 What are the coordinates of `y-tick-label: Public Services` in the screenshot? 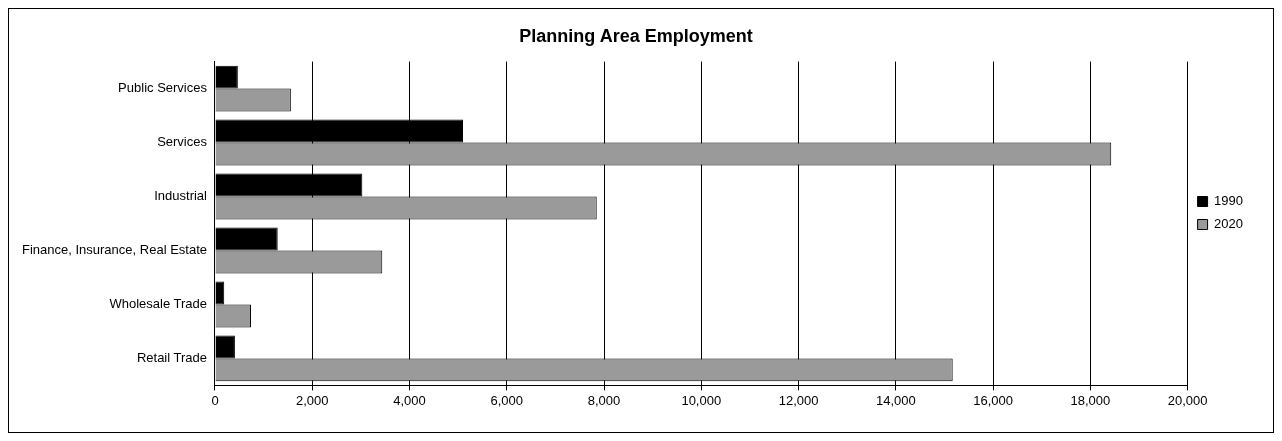 It's located at (163, 88).